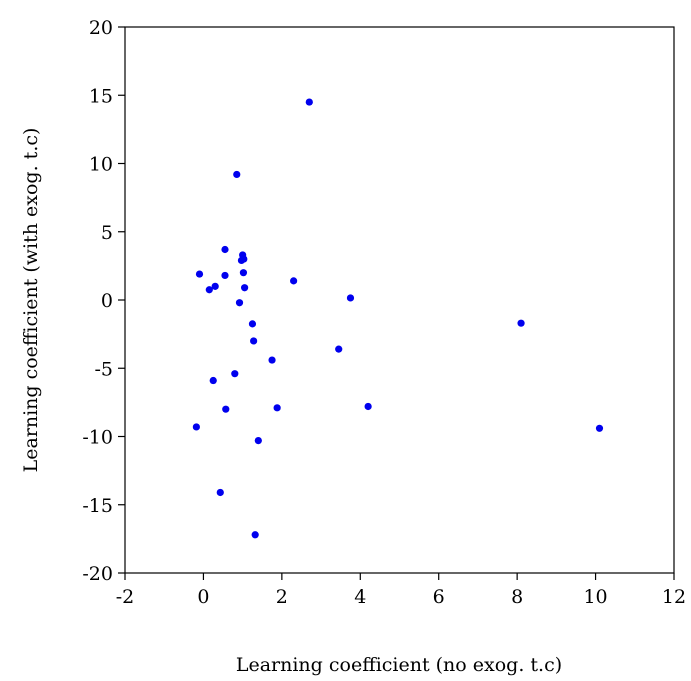 Image resolution: width=691 pixels, height=681 pixels. I want to click on x-tick-label: 10, so click(595, 597).